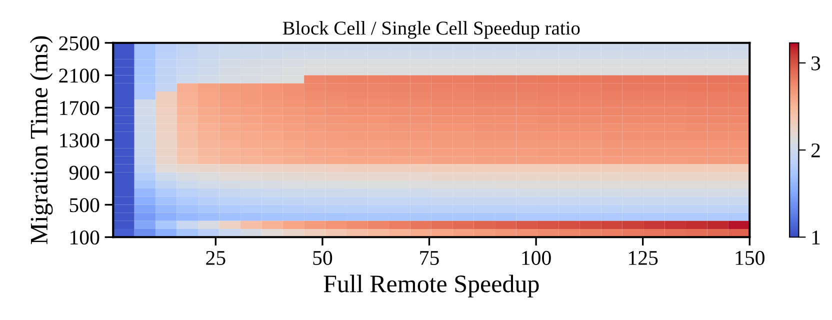 The width and height of the screenshot is (832, 320). What do you see at coordinates (643, 257) in the screenshot?
I see `x-tick-label: 125` at bounding box center [643, 257].